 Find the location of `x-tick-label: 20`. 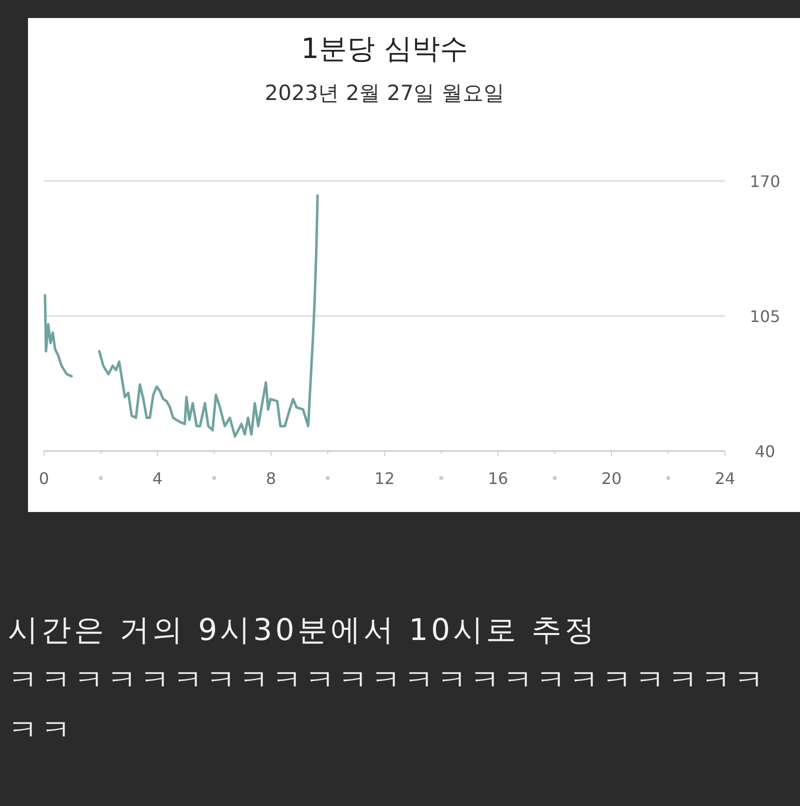

x-tick-label: 20 is located at coordinates (611, 478).